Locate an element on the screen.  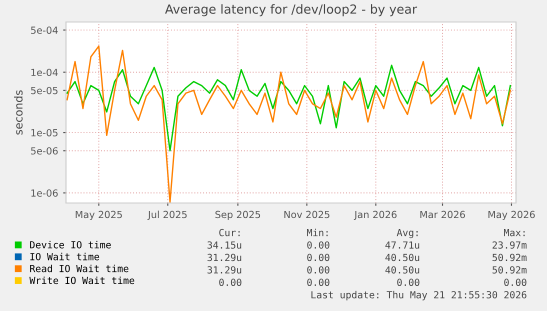
text: 34.15u is located at coordinates (225, 245).